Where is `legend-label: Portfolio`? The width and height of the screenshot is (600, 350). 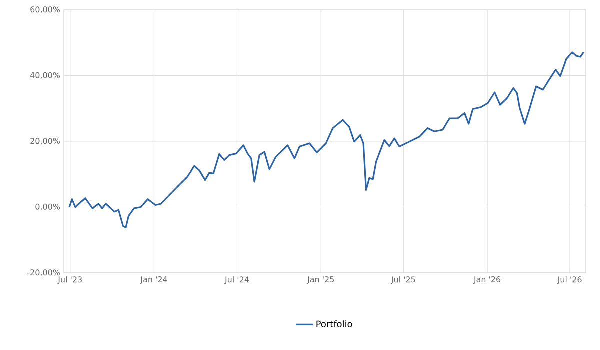
legend-label: Portfolio is located at coordinates (334, 324).